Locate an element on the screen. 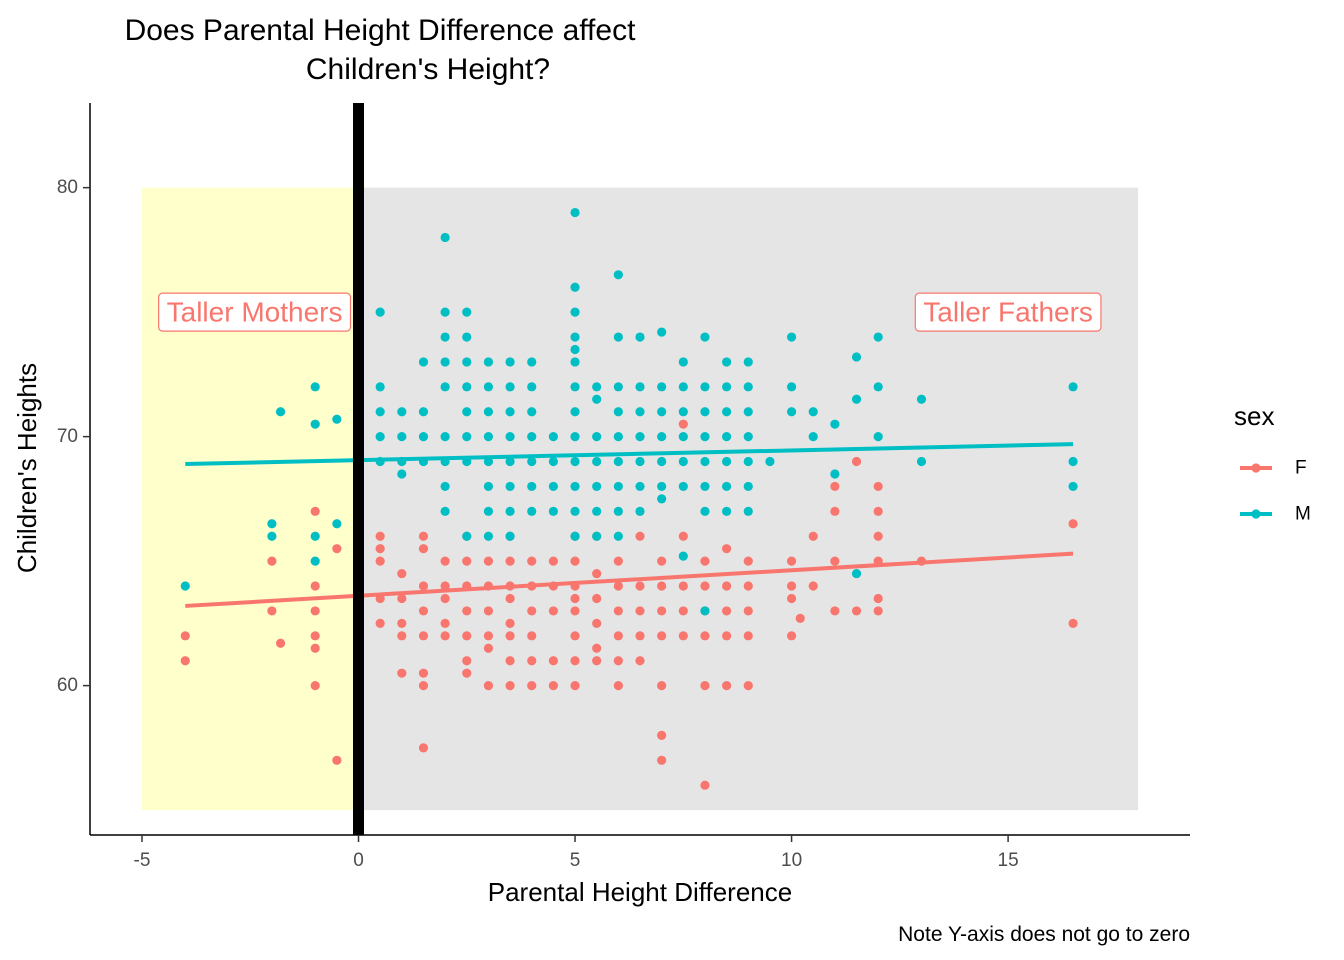 This screenshot has width=1344, height=960. x-axis-title: Parental Height Difference is located at coordinates (640, 892).